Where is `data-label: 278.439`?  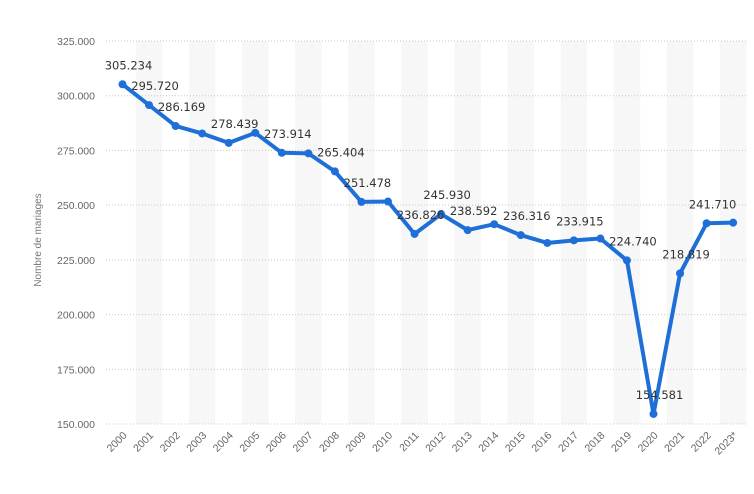
data-label: 278.439 is located at coordinates (235, 124).